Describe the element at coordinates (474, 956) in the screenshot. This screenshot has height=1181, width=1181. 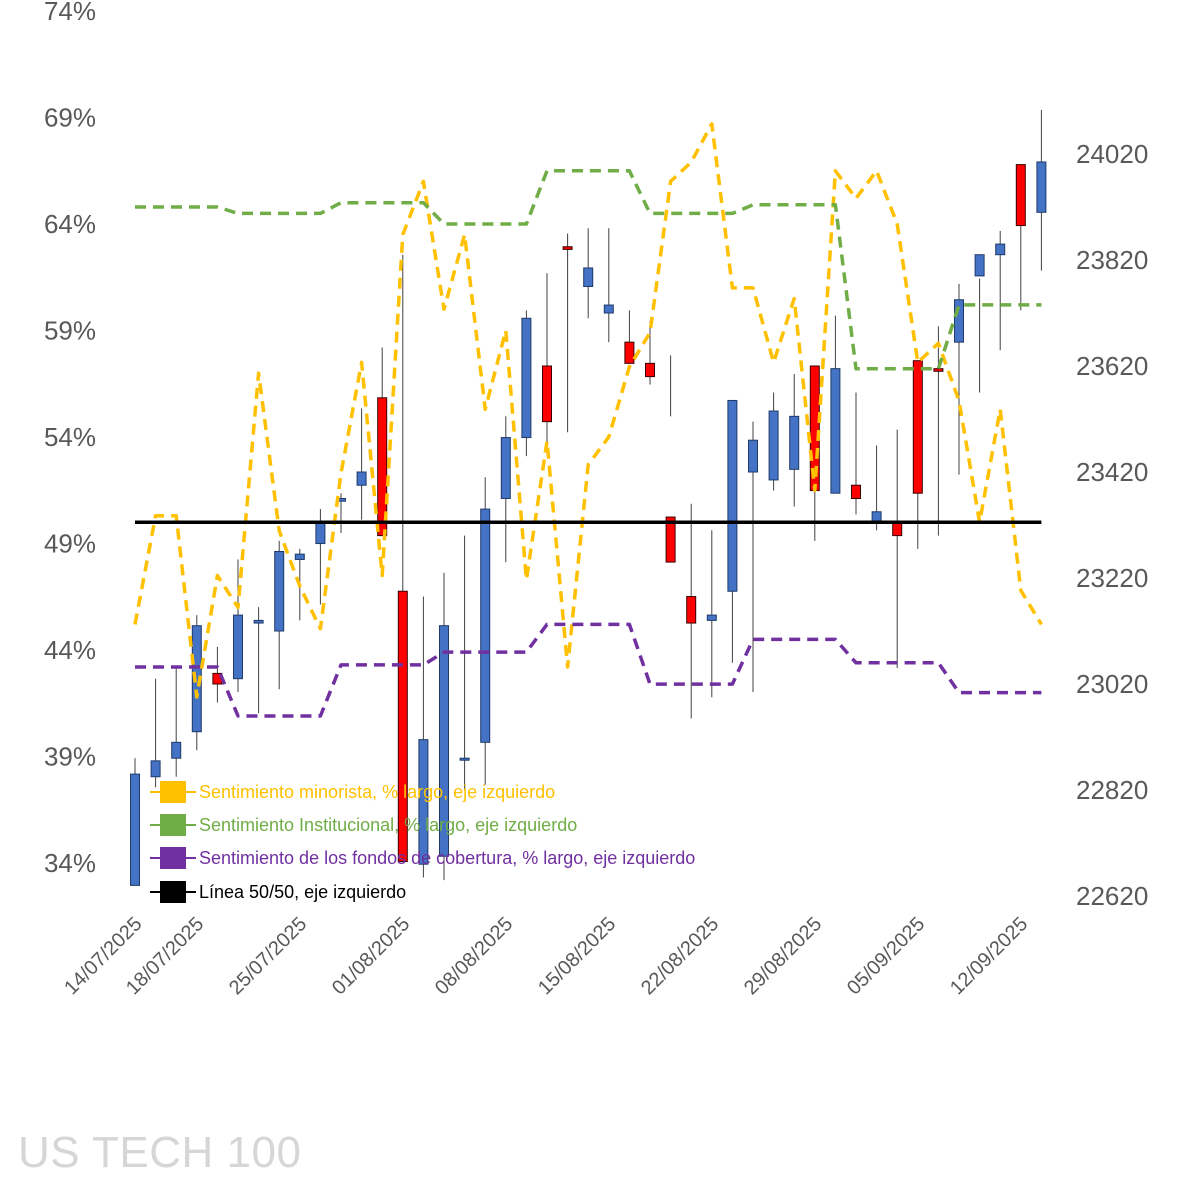
I see `x-tick-label: 08/08/2025` at that location.